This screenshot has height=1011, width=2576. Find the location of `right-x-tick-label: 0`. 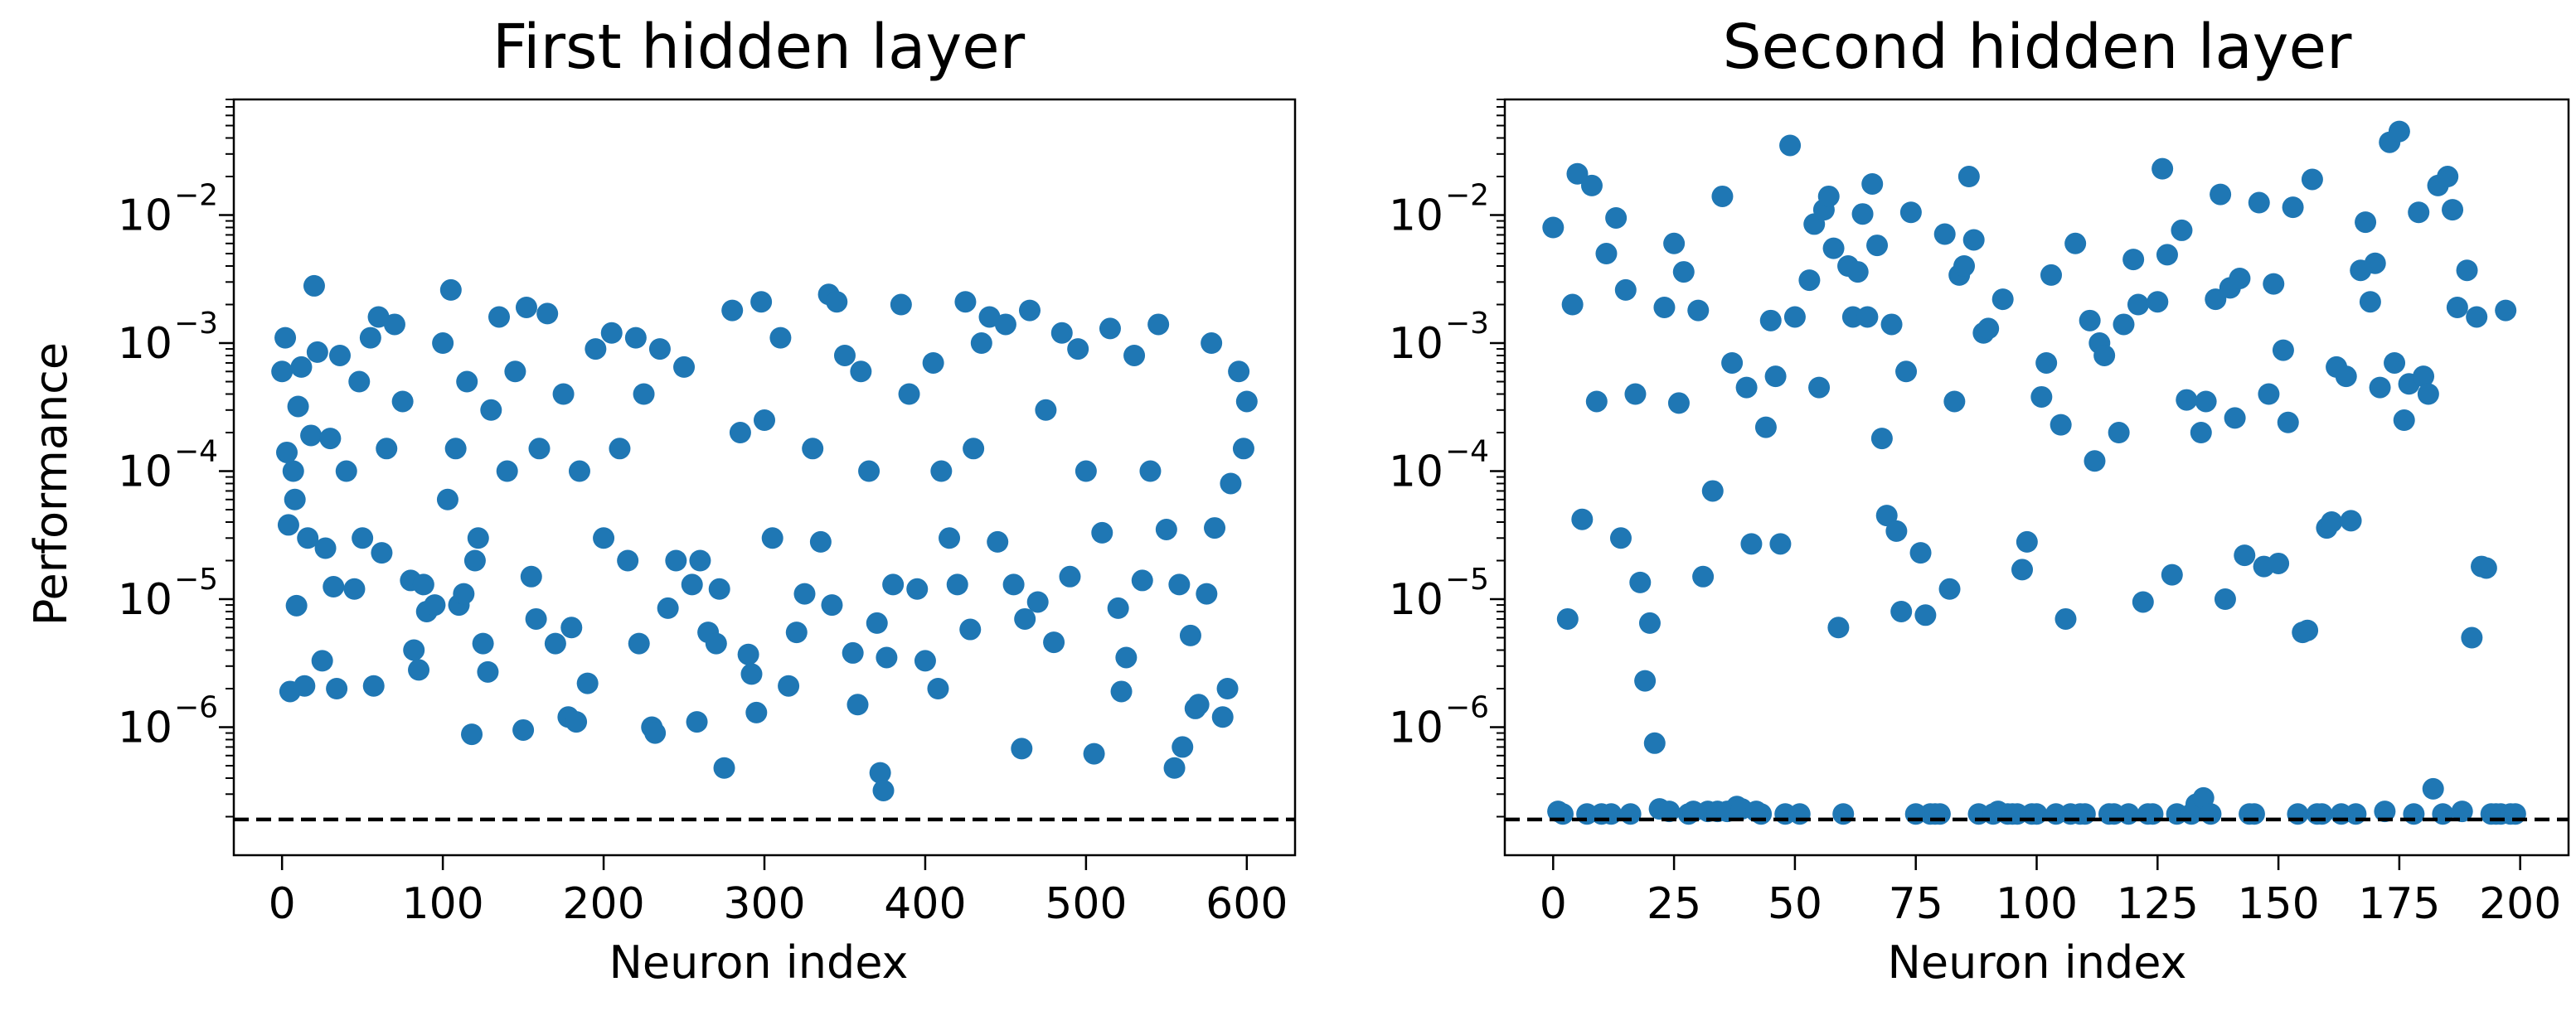

right-x-tick-label: 0 is located at coordinates (1553, 904).